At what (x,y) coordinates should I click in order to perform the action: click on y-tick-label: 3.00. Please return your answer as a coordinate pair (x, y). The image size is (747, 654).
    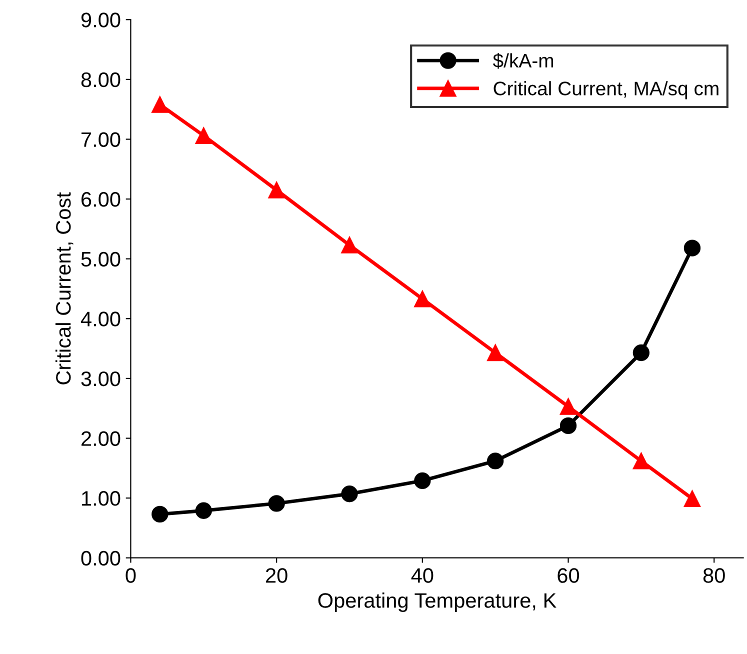
    Looking at the image, I should click on (100, 378).